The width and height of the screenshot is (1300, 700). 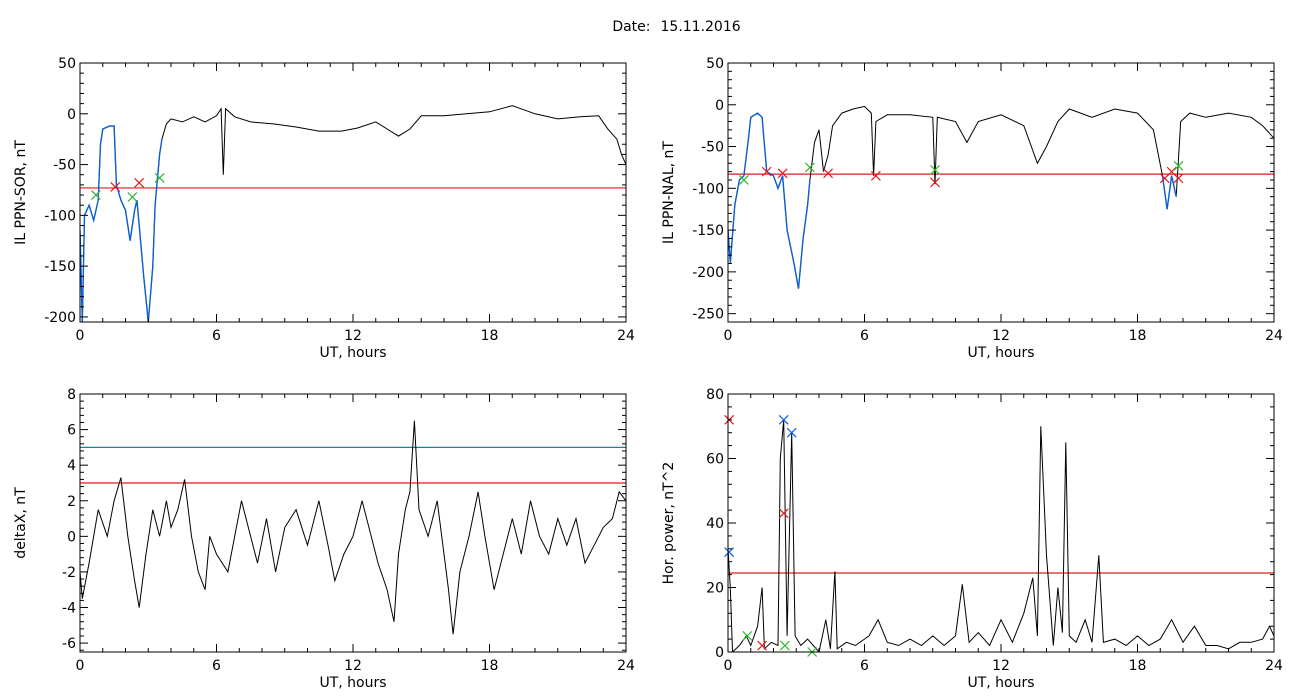 I want to click on y-tick-label: -250, so click(x=708, y=315).